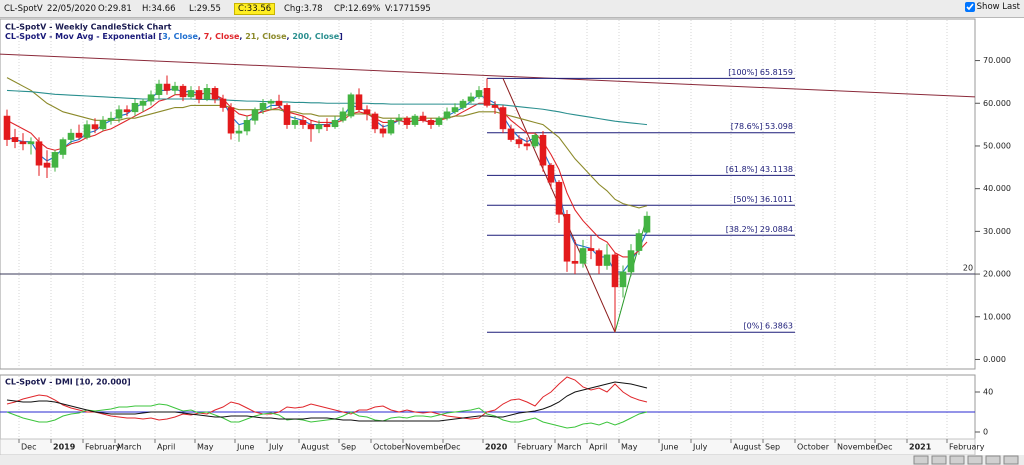 This screenshot has height=465, width=1024. I want to click on show-last-label: Show Last, so click(998, 7).